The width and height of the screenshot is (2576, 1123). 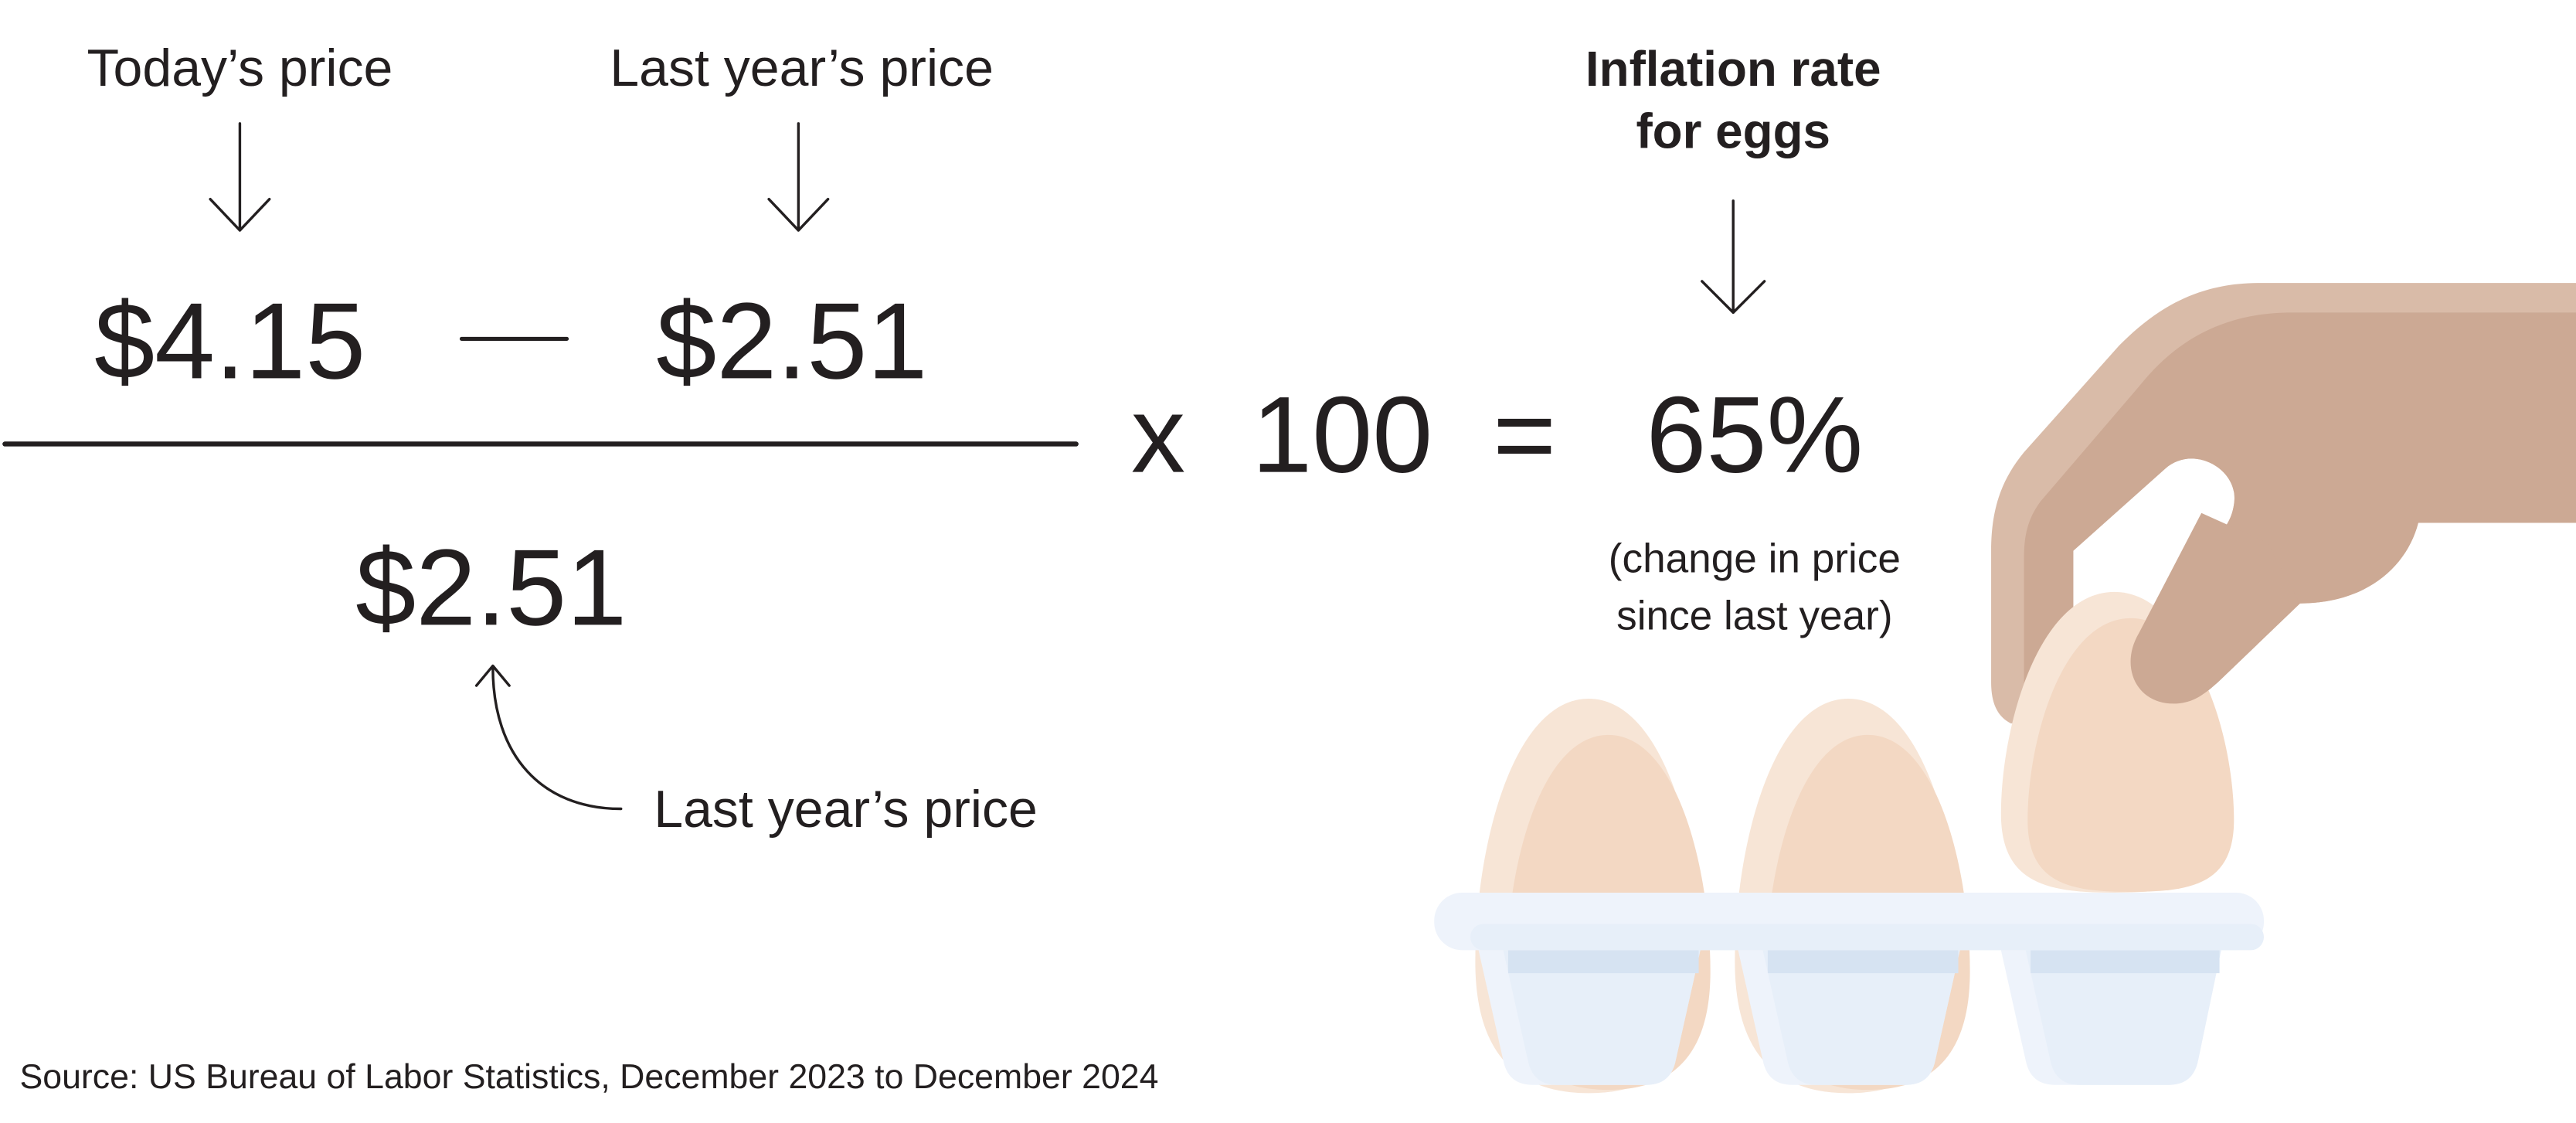 I want to click on result-note-line2: since last year), so click(x=1754, y=616).